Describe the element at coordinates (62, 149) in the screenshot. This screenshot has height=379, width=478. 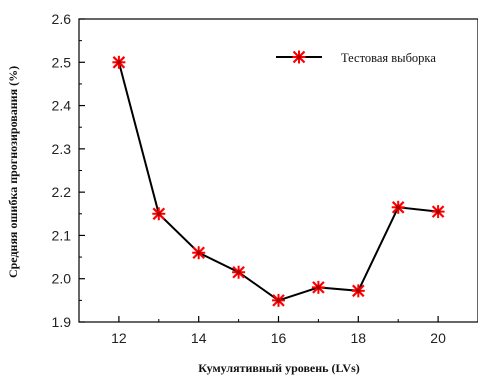
I see `y-tick-label: 2.3` at that location.